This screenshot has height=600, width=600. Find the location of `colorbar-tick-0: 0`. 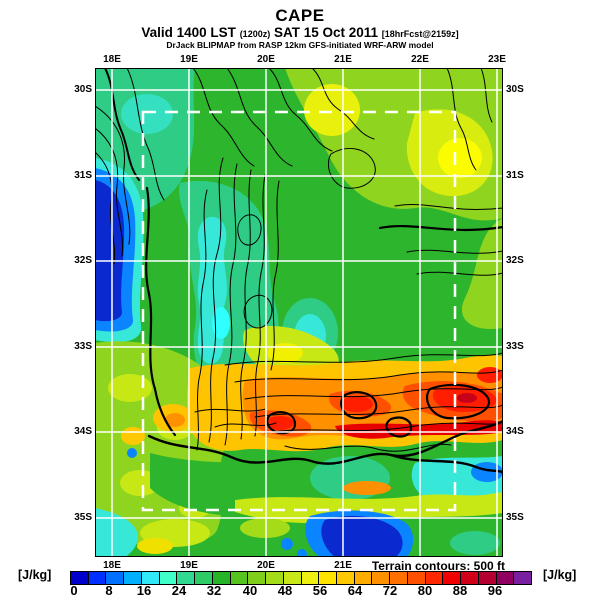

colorbar-tick-0: 0 is located at coordinates (74, 590).